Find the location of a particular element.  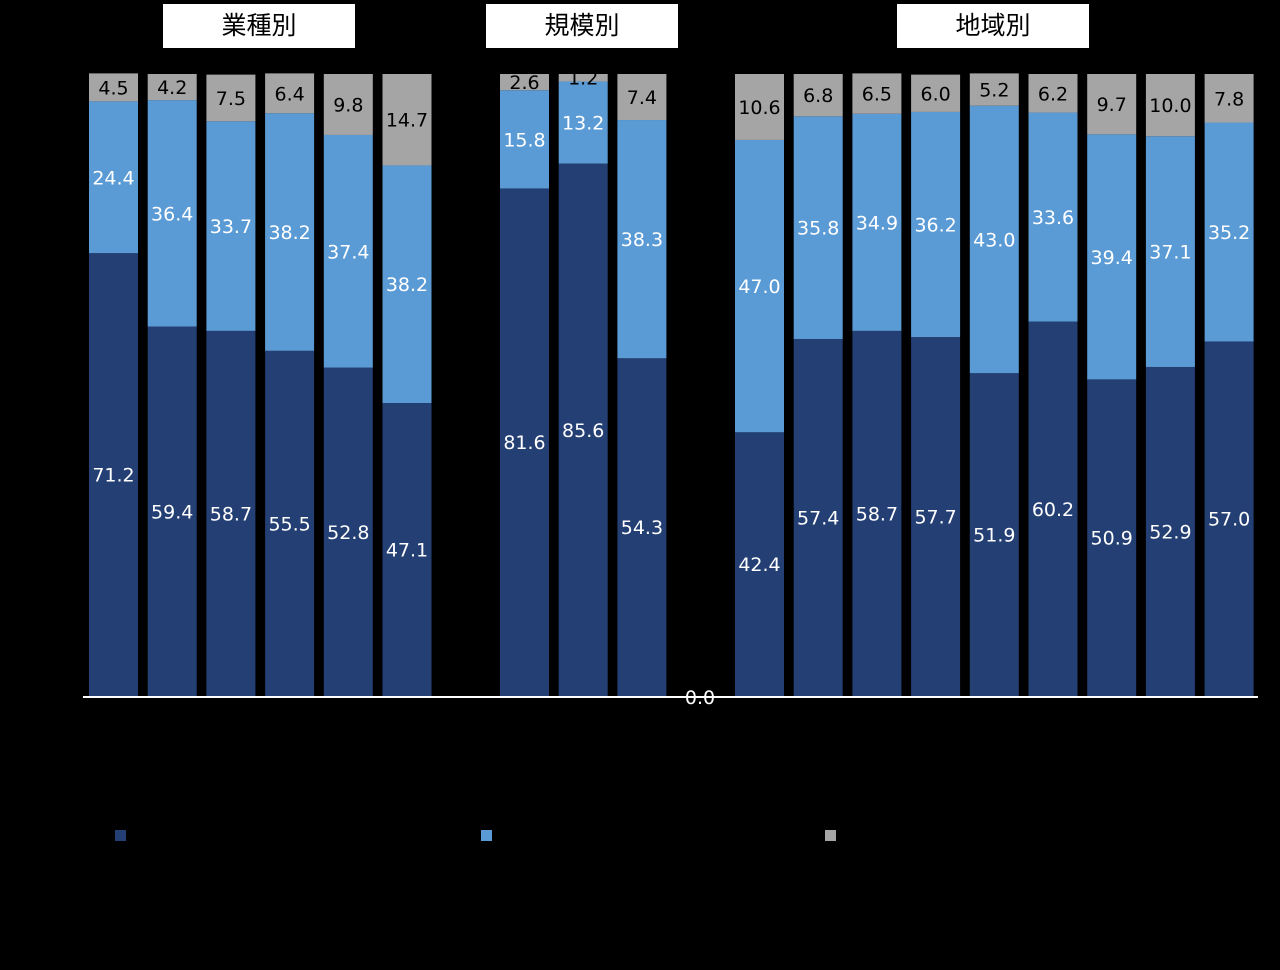

bar-segment-s1-b7 is located at coordinates (524, 442).